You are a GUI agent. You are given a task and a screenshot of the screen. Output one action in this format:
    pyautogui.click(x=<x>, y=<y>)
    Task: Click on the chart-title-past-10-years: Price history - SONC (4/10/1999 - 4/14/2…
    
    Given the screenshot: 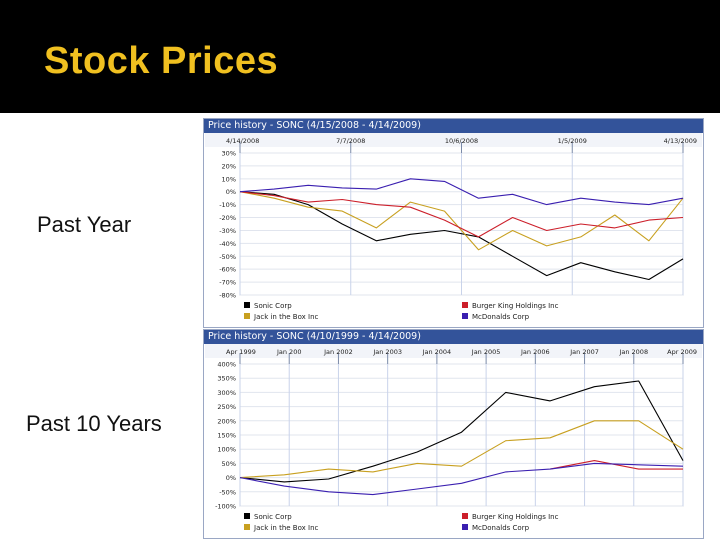 What is the action you would take?
    pyautogui.click(x=453, y=337)
    